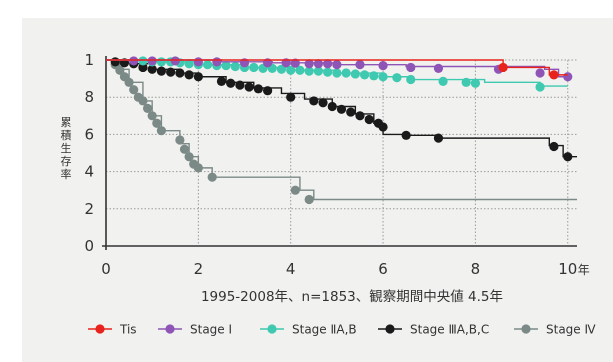 Image resolution: width=613 pixels, height=362 pixels. Describe the element at coordinates (89, 209) in the screenshot. I see `y-tick-label: 2` at that location.